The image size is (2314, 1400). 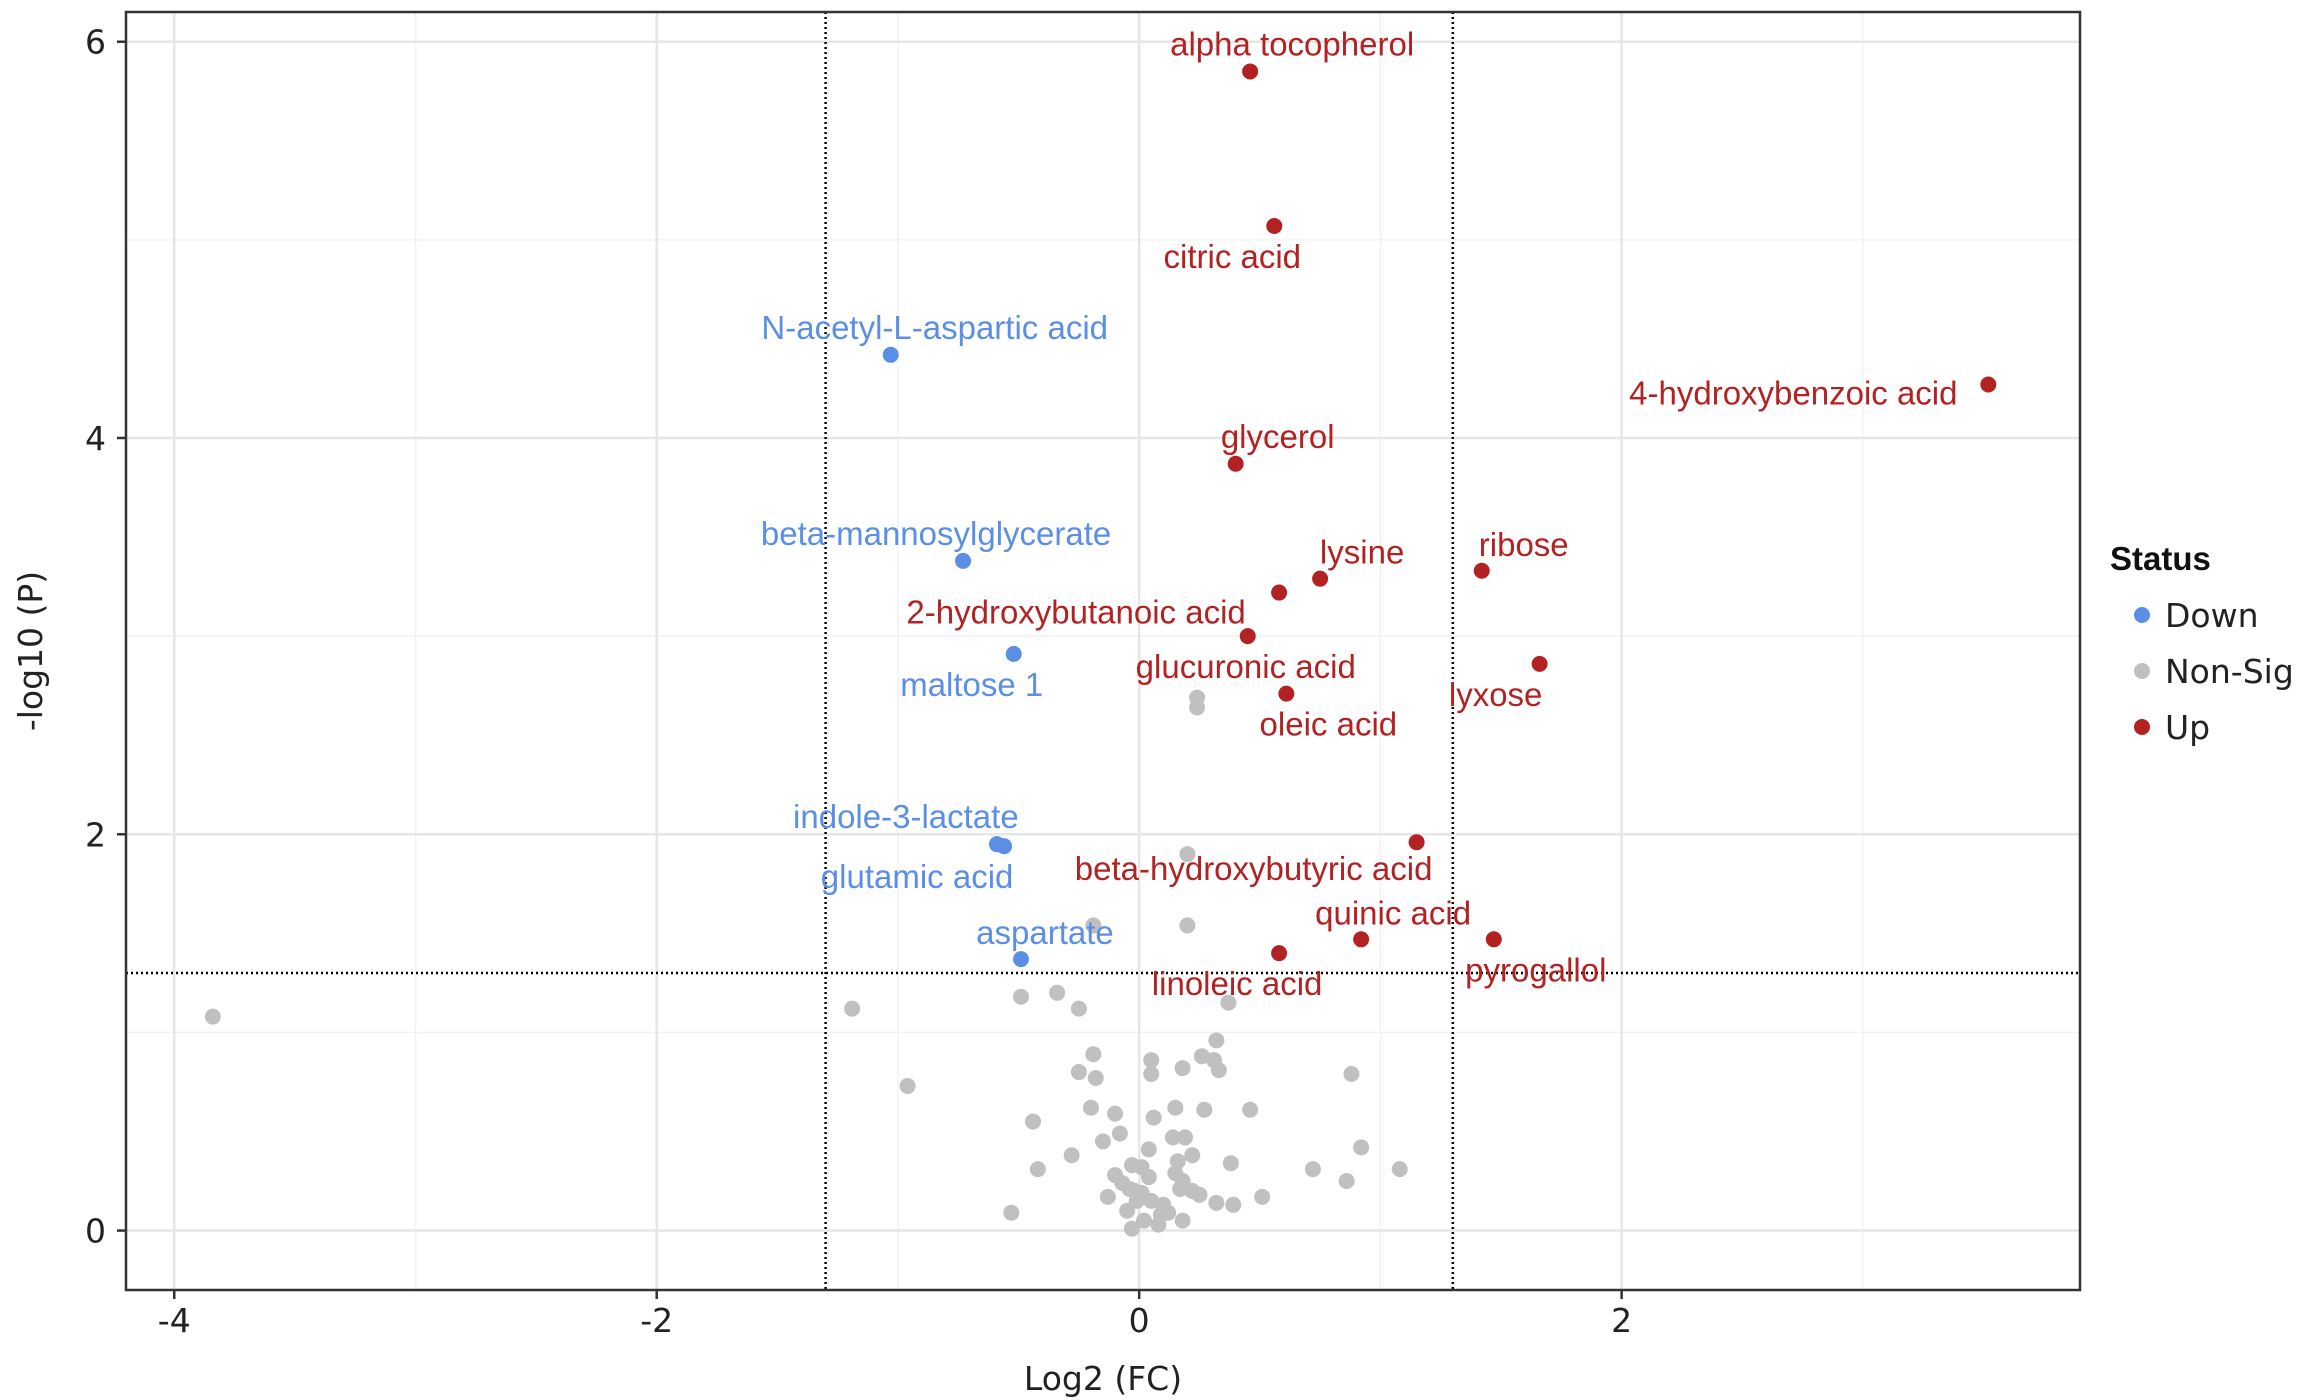 What do you see at coordinates (656, 1320) in the screenshot?
I see `x-tick-label: -2` at bounding box center [656, 1320].